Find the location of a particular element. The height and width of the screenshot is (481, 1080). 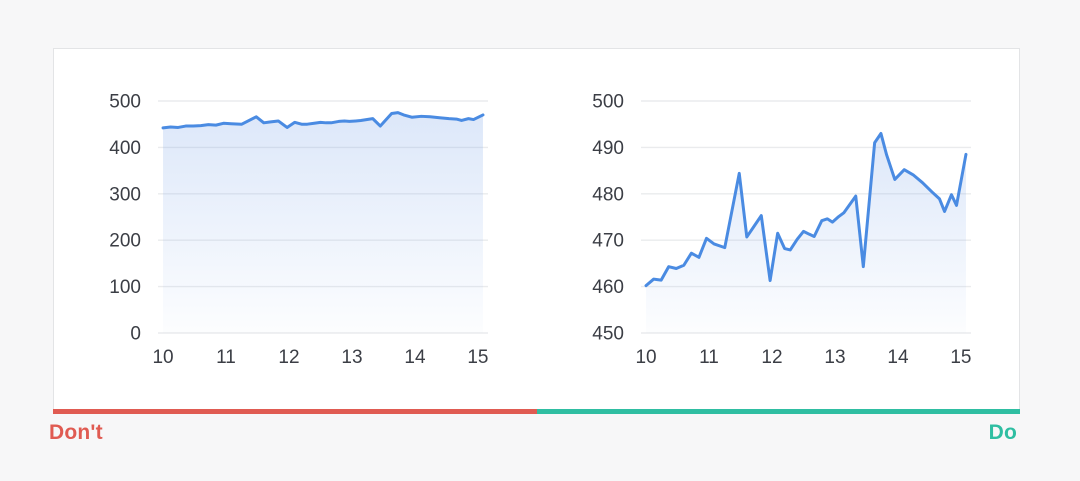

svg-text: 490 is located at coordinates (608, 148).